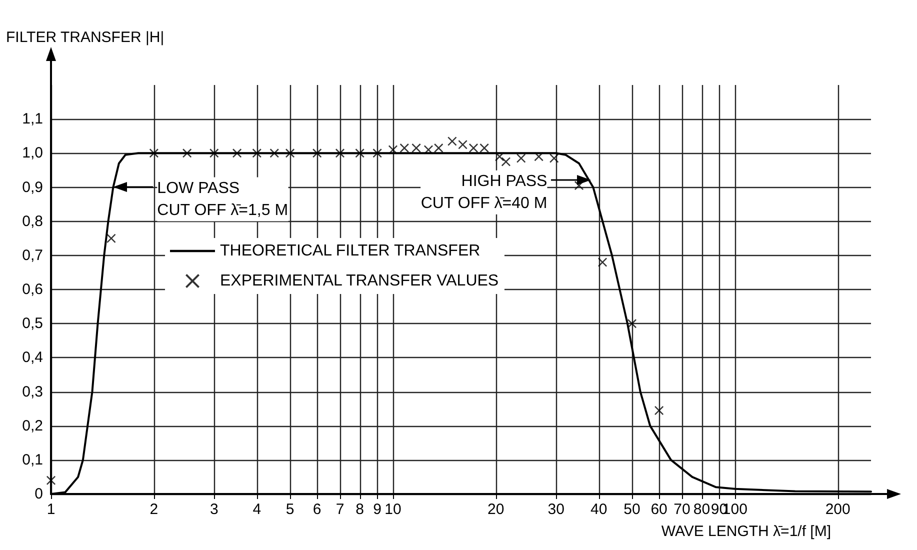 The image size is (917, 550). What do you see at coordinates (51, 509) in the screenshot?
I see `x-tick-label: 1` at bounding box center [51, 509].